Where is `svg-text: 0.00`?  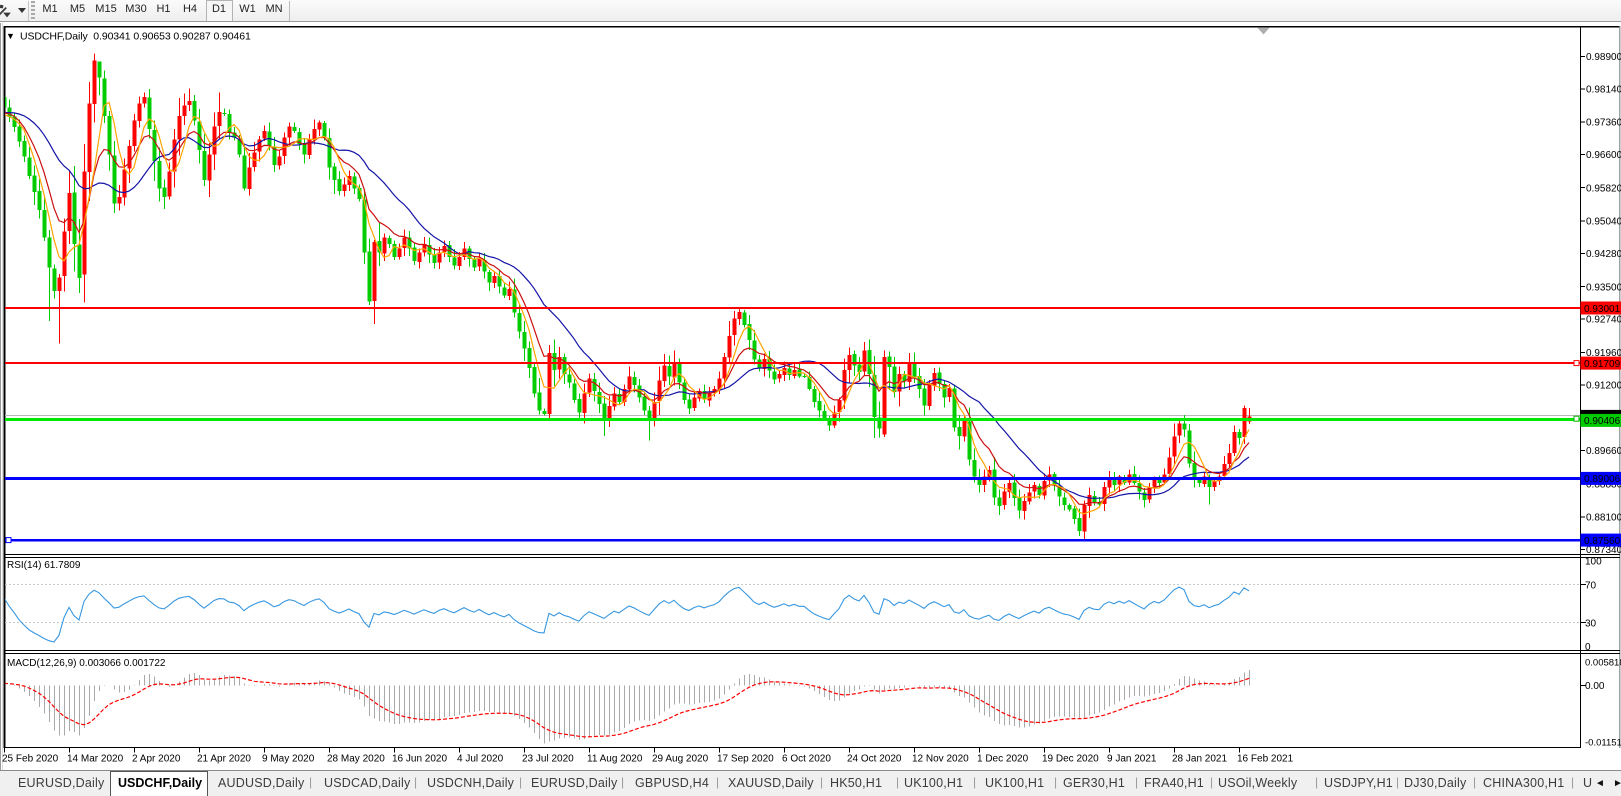
svg-text: 0.00 is located at coordinates (1595, 686).